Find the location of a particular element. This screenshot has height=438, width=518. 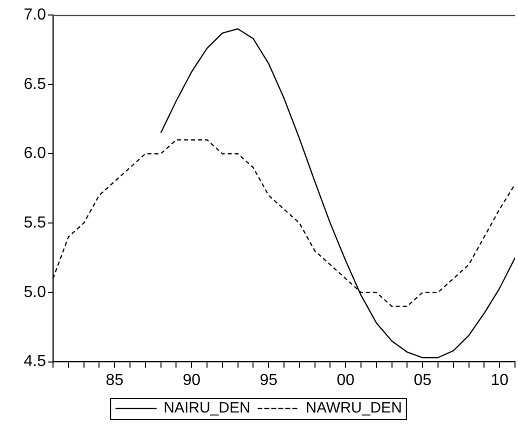

y-tick-label: 6.0 is located at coordinates (35, 153).